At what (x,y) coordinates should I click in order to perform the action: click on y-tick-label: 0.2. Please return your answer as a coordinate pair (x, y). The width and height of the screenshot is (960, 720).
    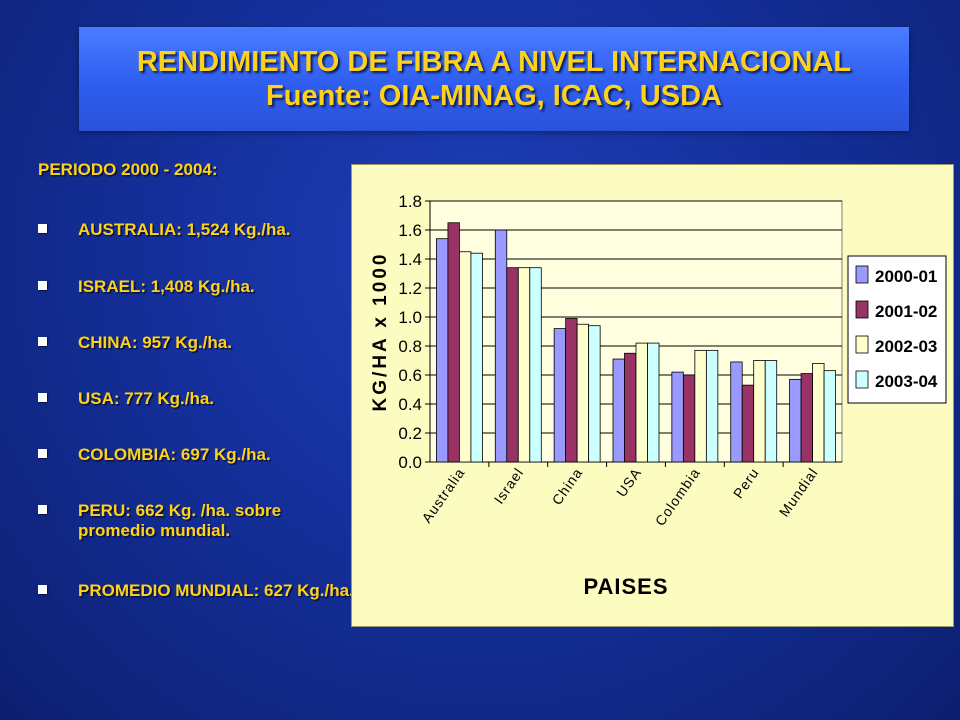
    Looking at the image, I should click on (410, 433).